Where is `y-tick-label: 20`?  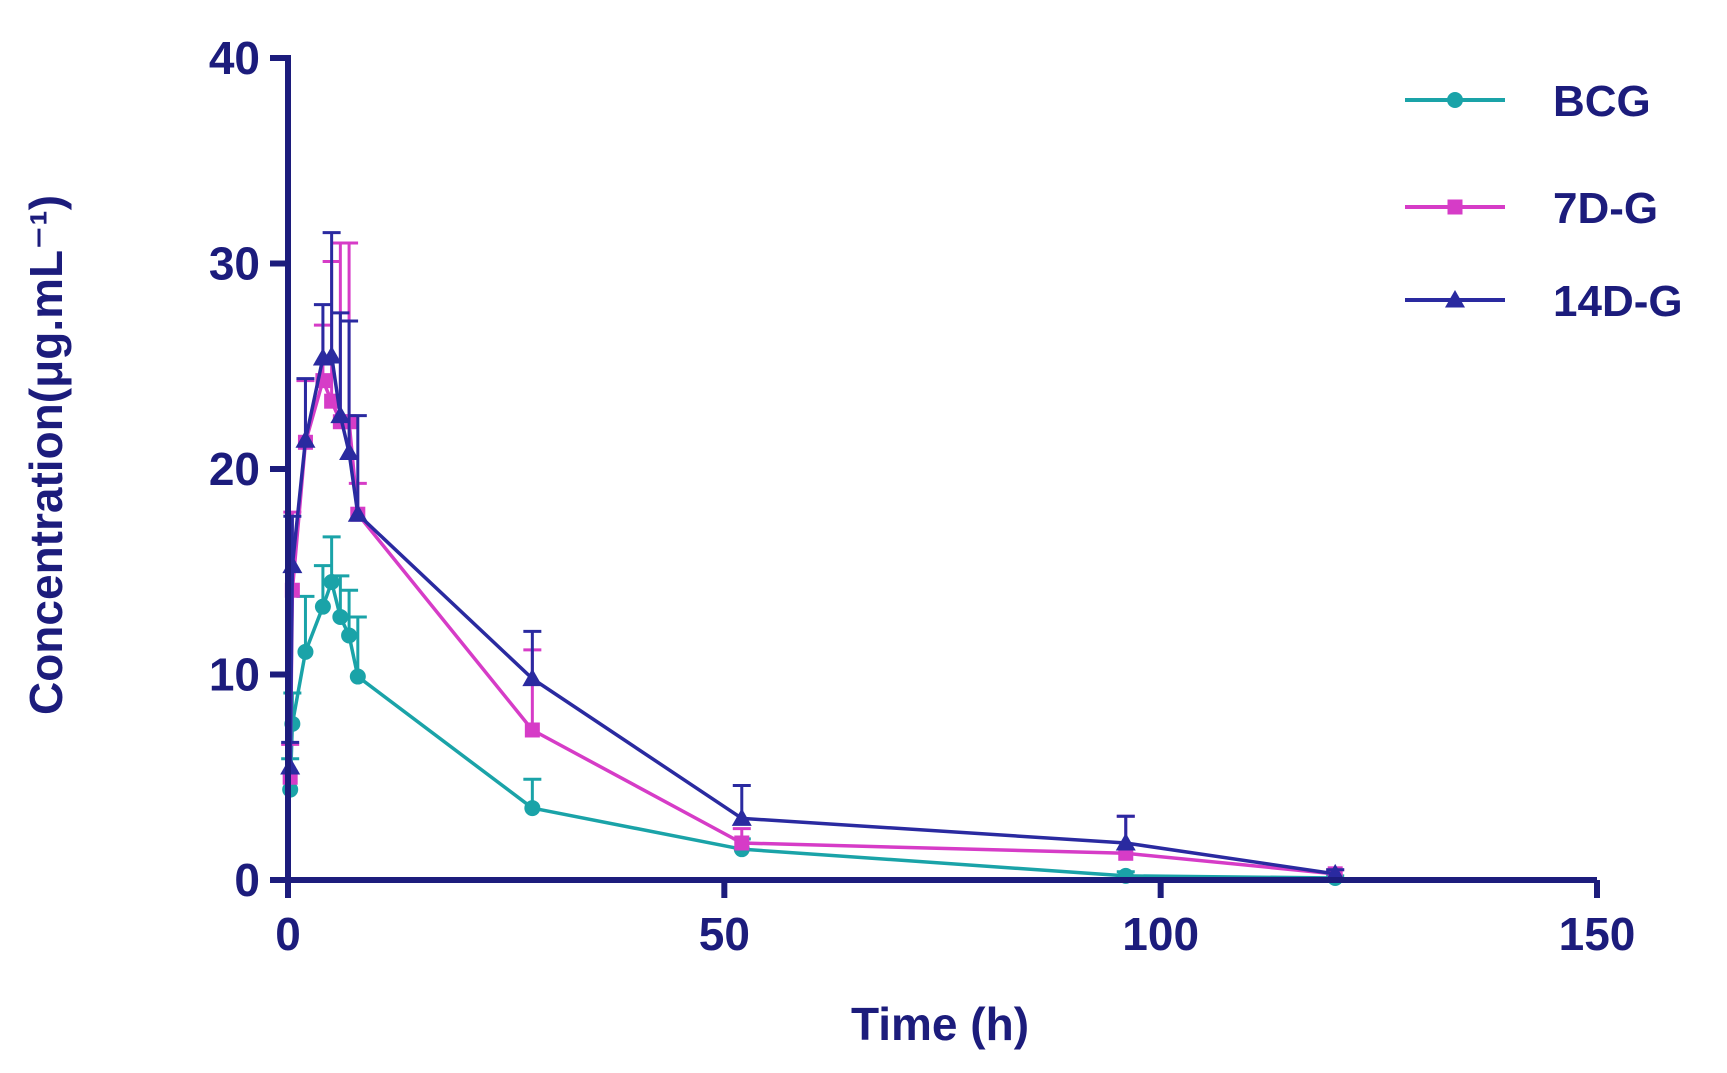 y-tick-label: 20 is located at coordinates (234, 469).